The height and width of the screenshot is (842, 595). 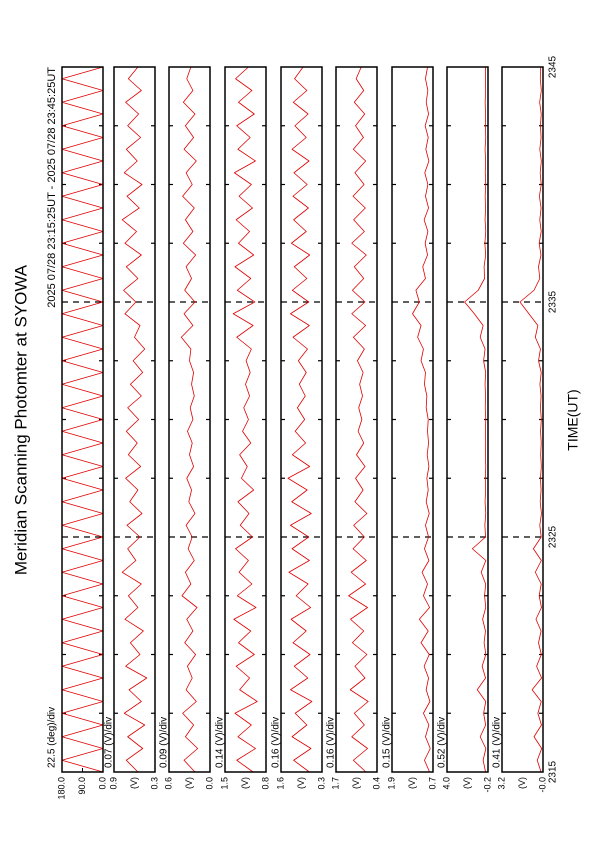 What do you see at coordinates (376, 783) in the screenshot?
I see `y-tick-label: 0.4` at bounding box center [376, 783].